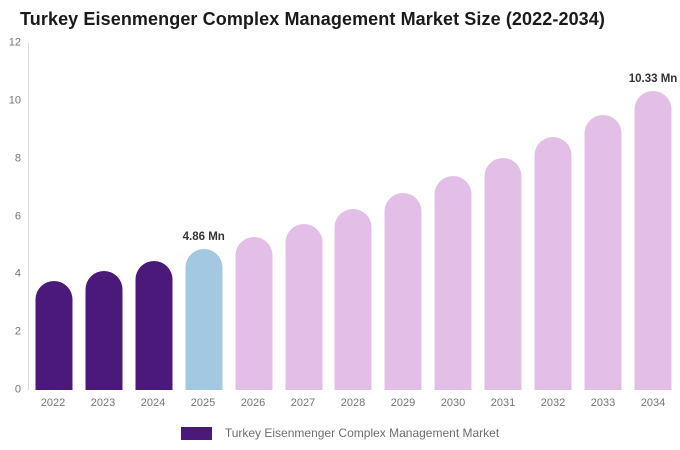  I want to click on bar-2025, so click(204, 319).